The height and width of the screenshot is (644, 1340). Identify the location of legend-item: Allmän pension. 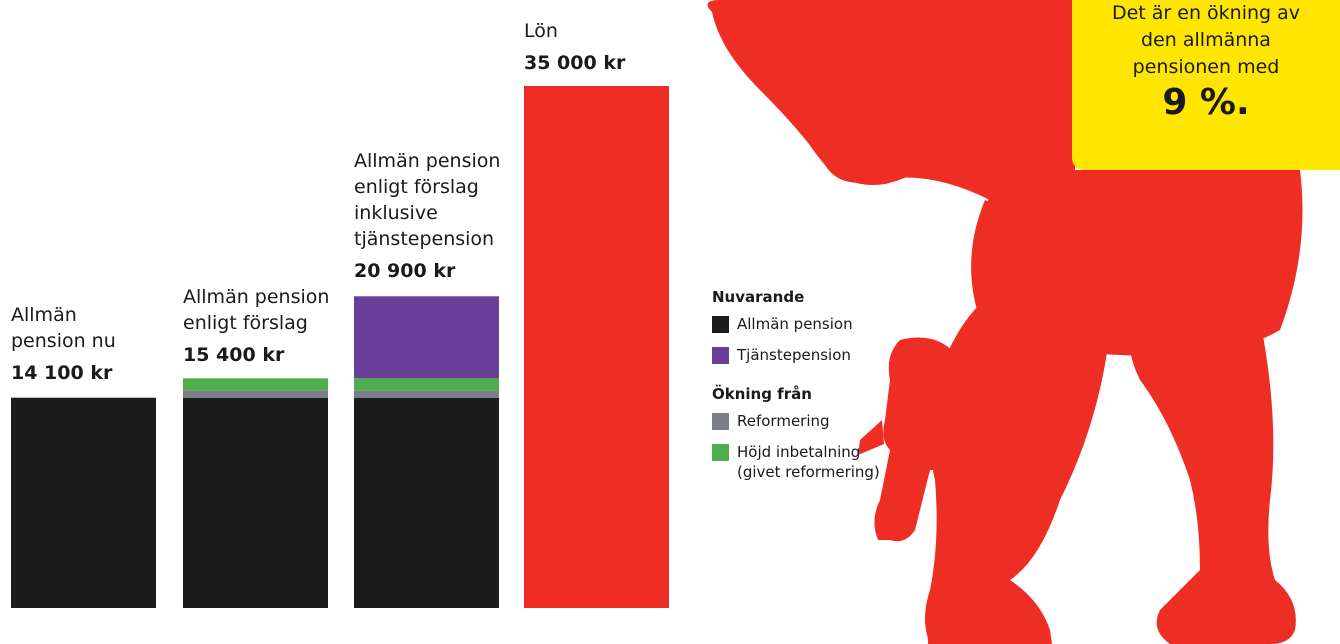
(812, 324).